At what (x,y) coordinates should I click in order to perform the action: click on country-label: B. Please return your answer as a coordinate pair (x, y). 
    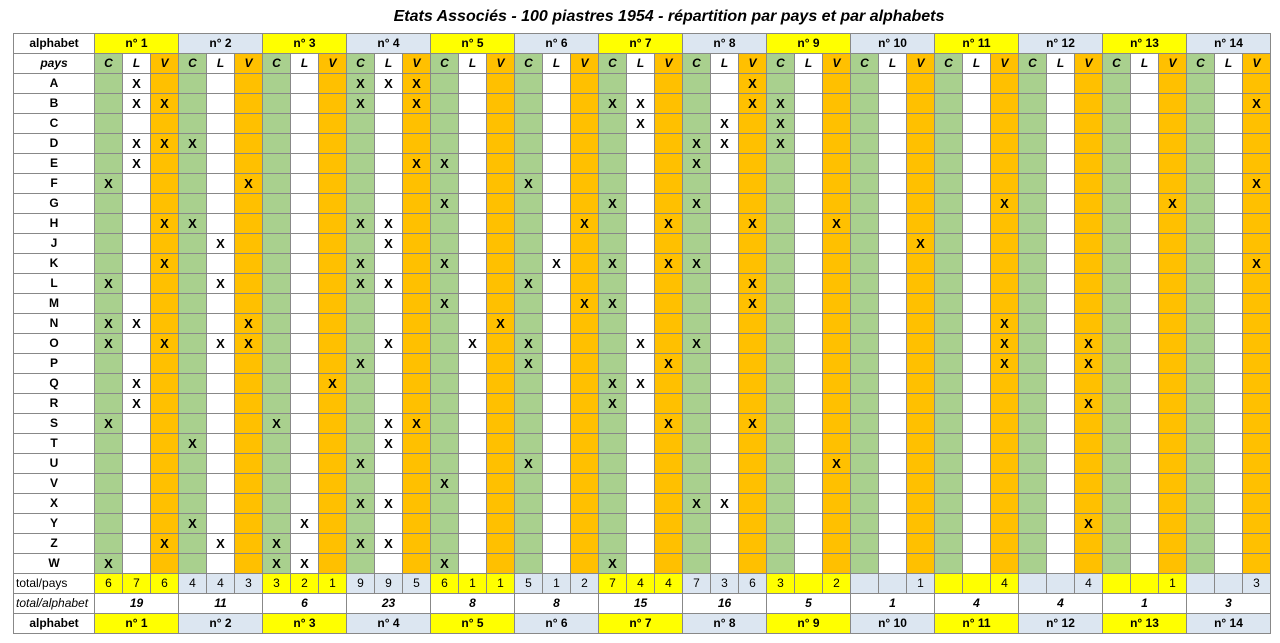
    Looking at the image, I should click on (54, 103).